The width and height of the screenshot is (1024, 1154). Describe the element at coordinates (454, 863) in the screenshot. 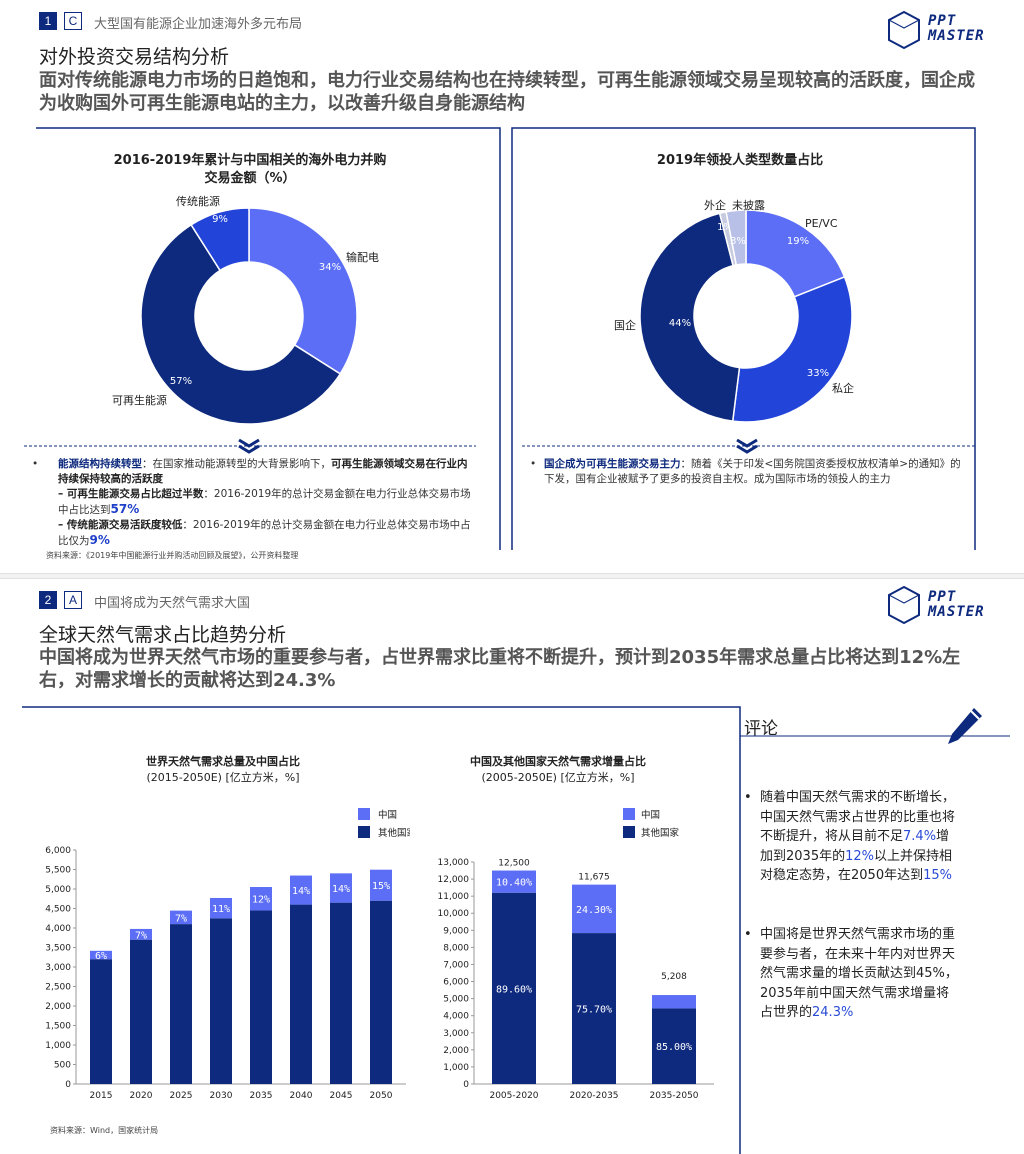

I see `y-tick-label: 13,000` at that location.